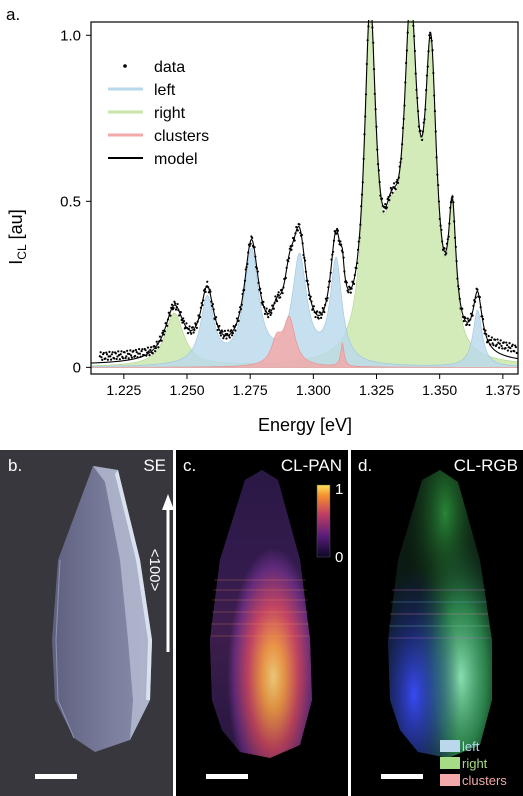 The height and width of the screenshot is (796, 523). Describe the element at coordinates (376, 390) in the screenshot. I see `x-tick-label: 1.325` at that location.